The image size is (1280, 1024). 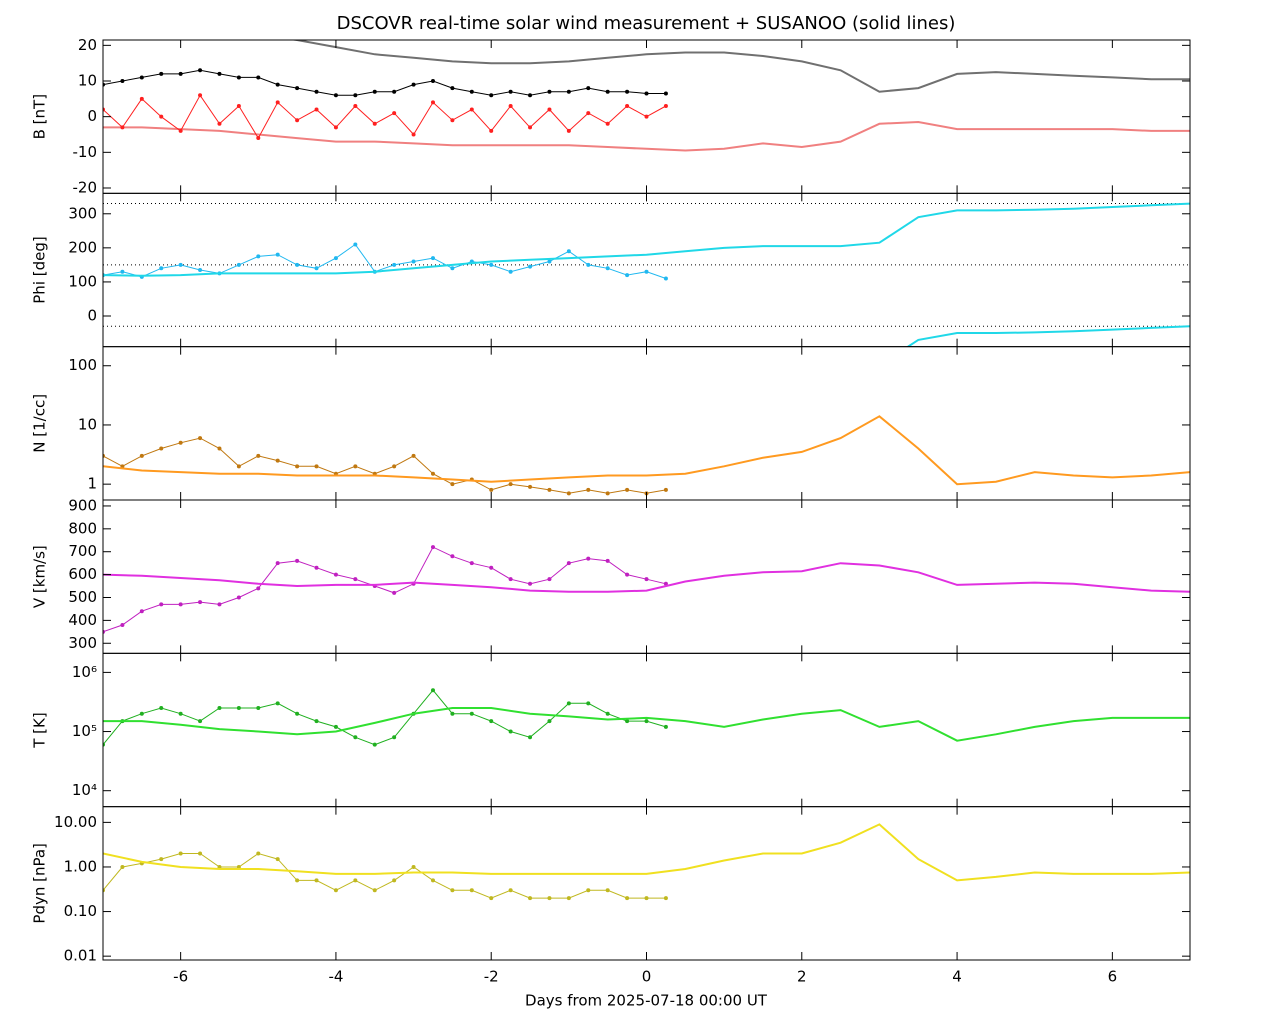 I want to click on y-tick-label: 500, so click(x=82, y=597).